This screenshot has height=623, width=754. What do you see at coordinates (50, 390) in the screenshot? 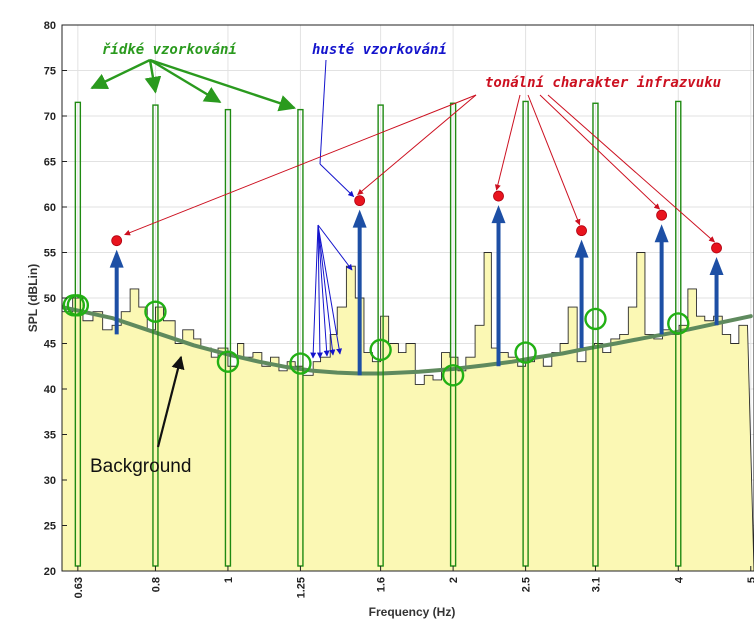
I see `y-tick-label: 40` at bounding box center [50, 390].